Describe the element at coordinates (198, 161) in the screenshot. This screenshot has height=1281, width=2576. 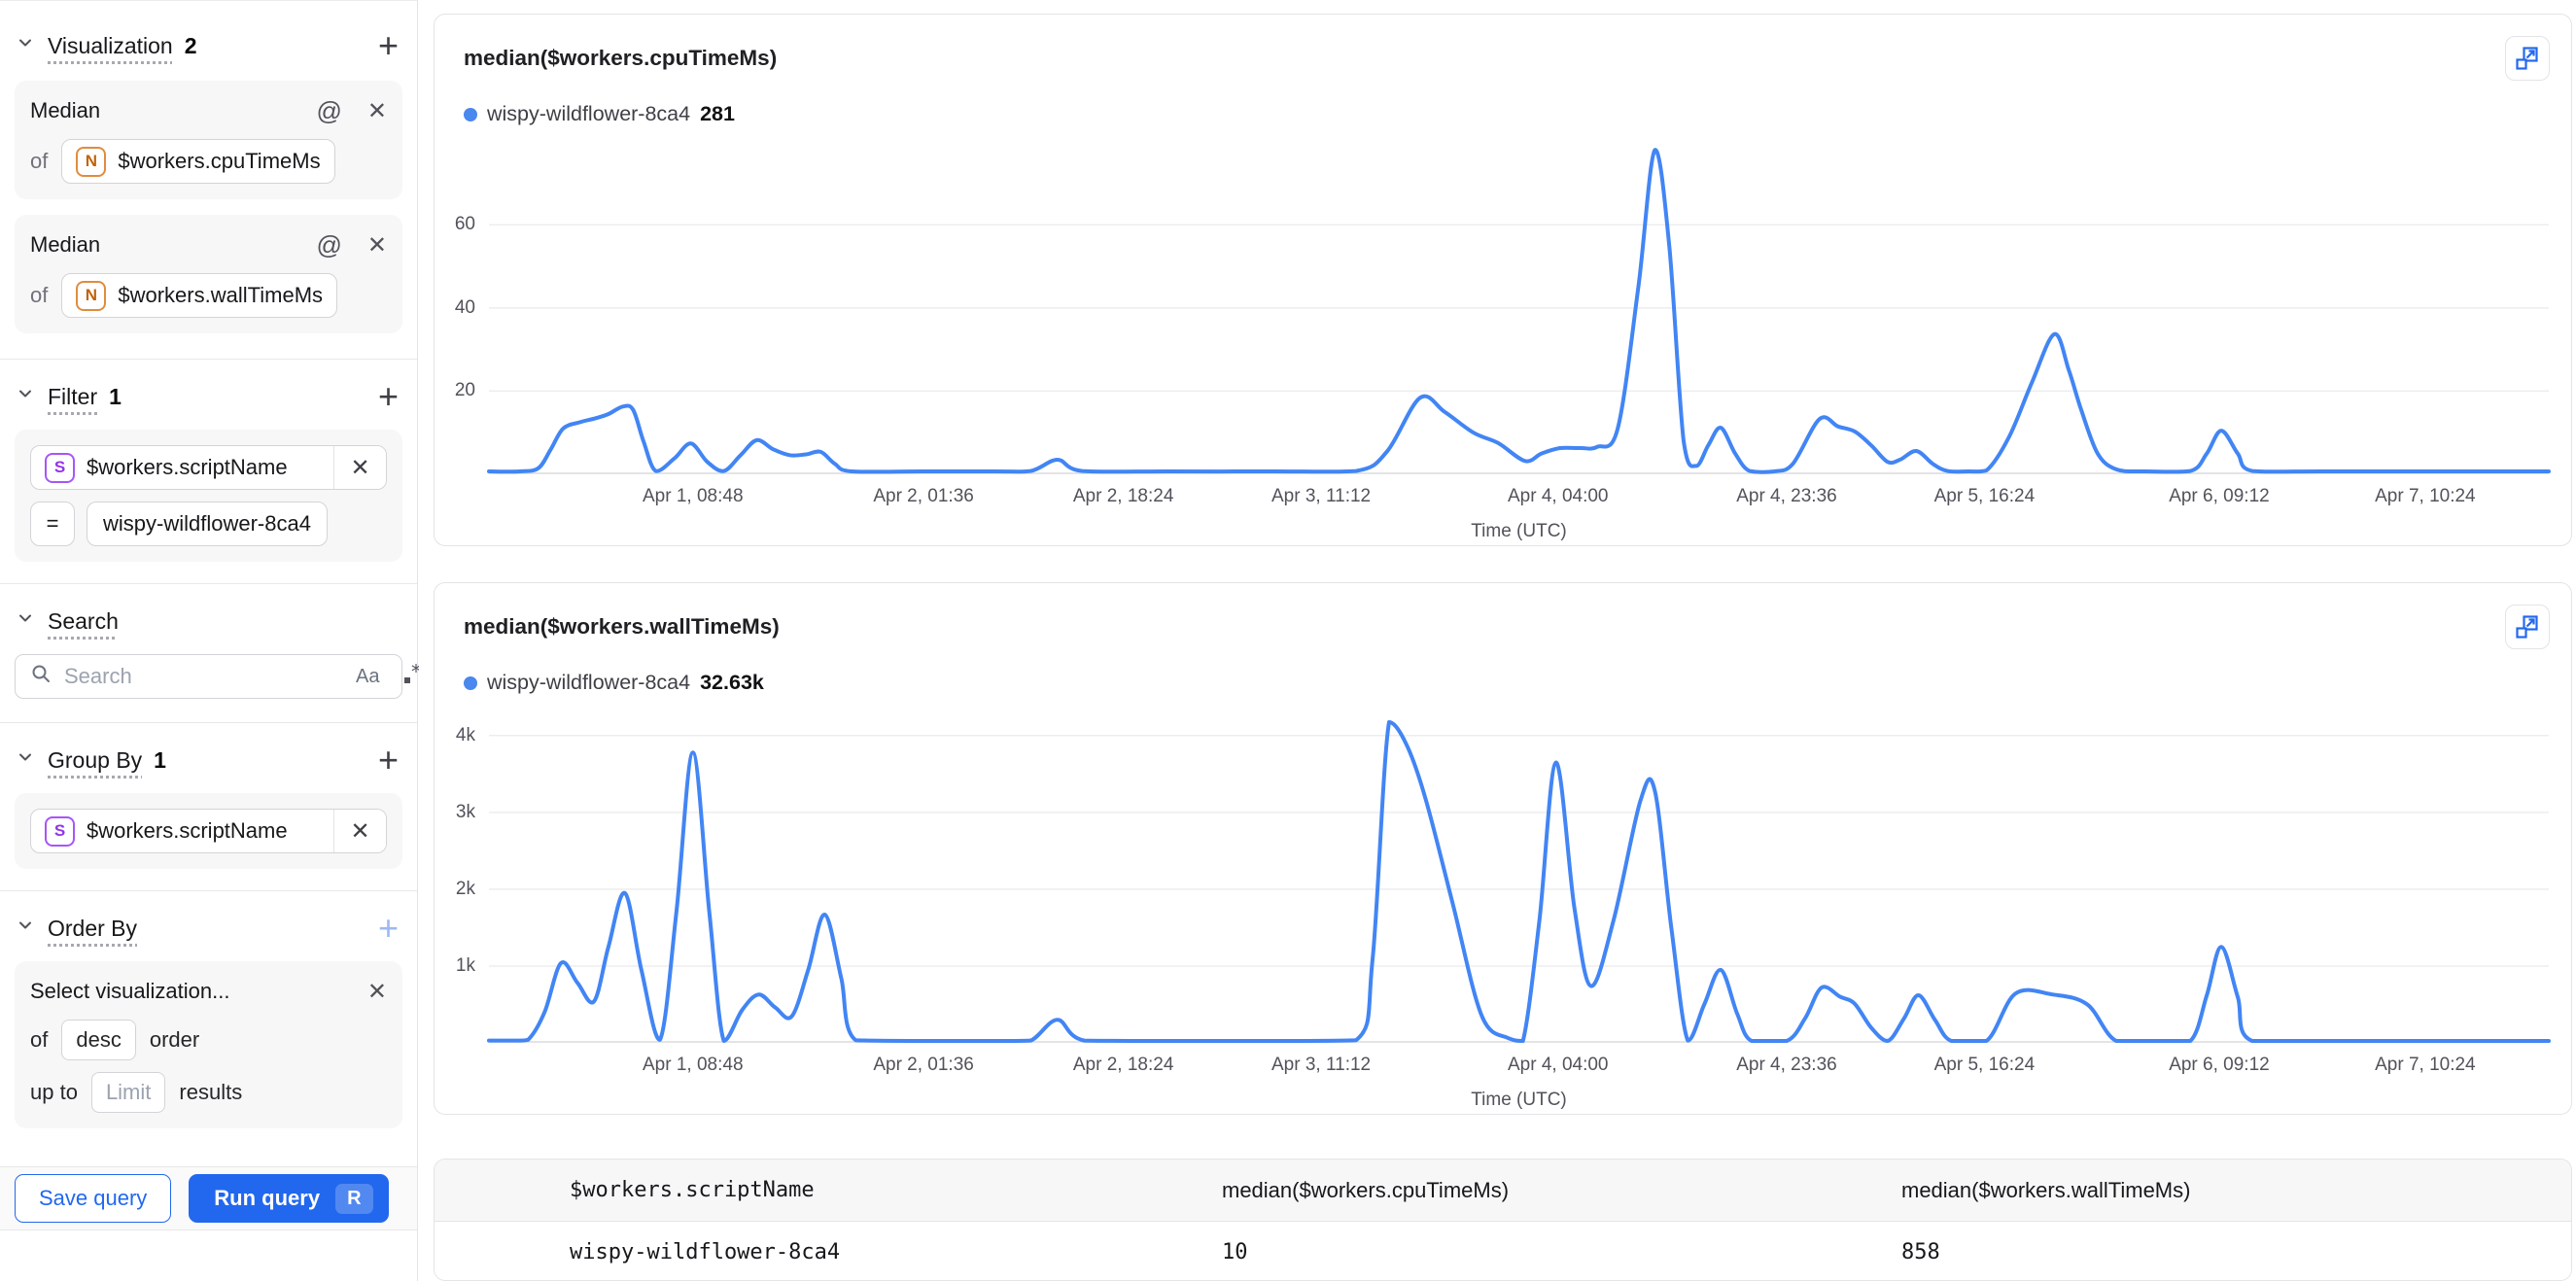
I see `field-pill: N $workers.cpuTimeMs` at that location.